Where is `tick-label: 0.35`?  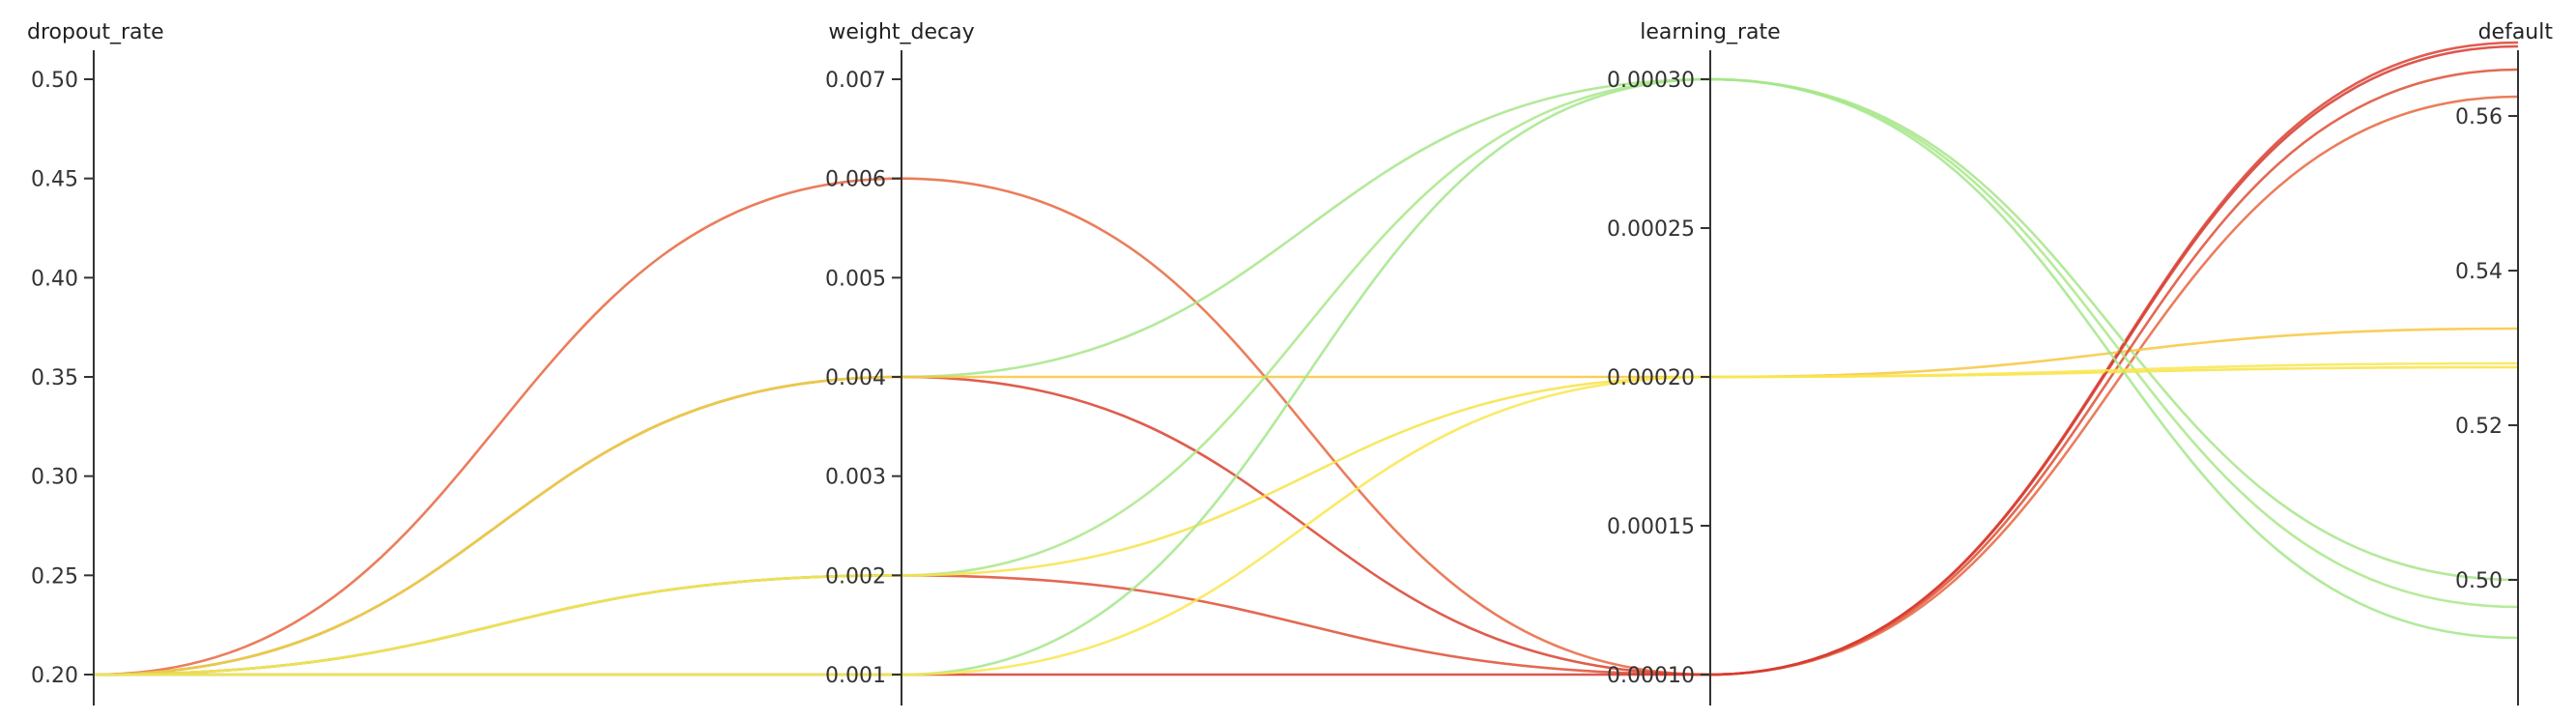
tick-label: 0.35 is located at coordinates (55, 378).